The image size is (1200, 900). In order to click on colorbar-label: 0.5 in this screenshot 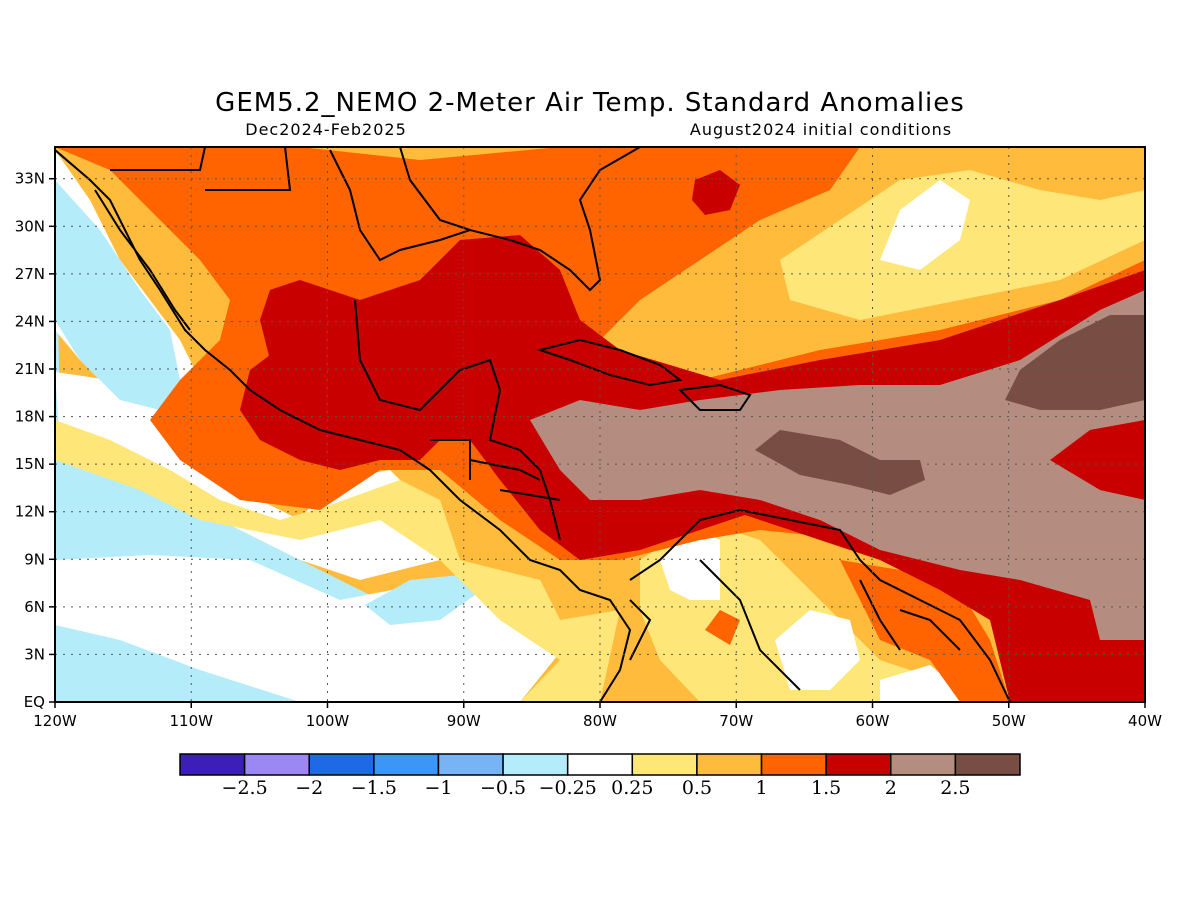, I will do `click(697, 788)`.